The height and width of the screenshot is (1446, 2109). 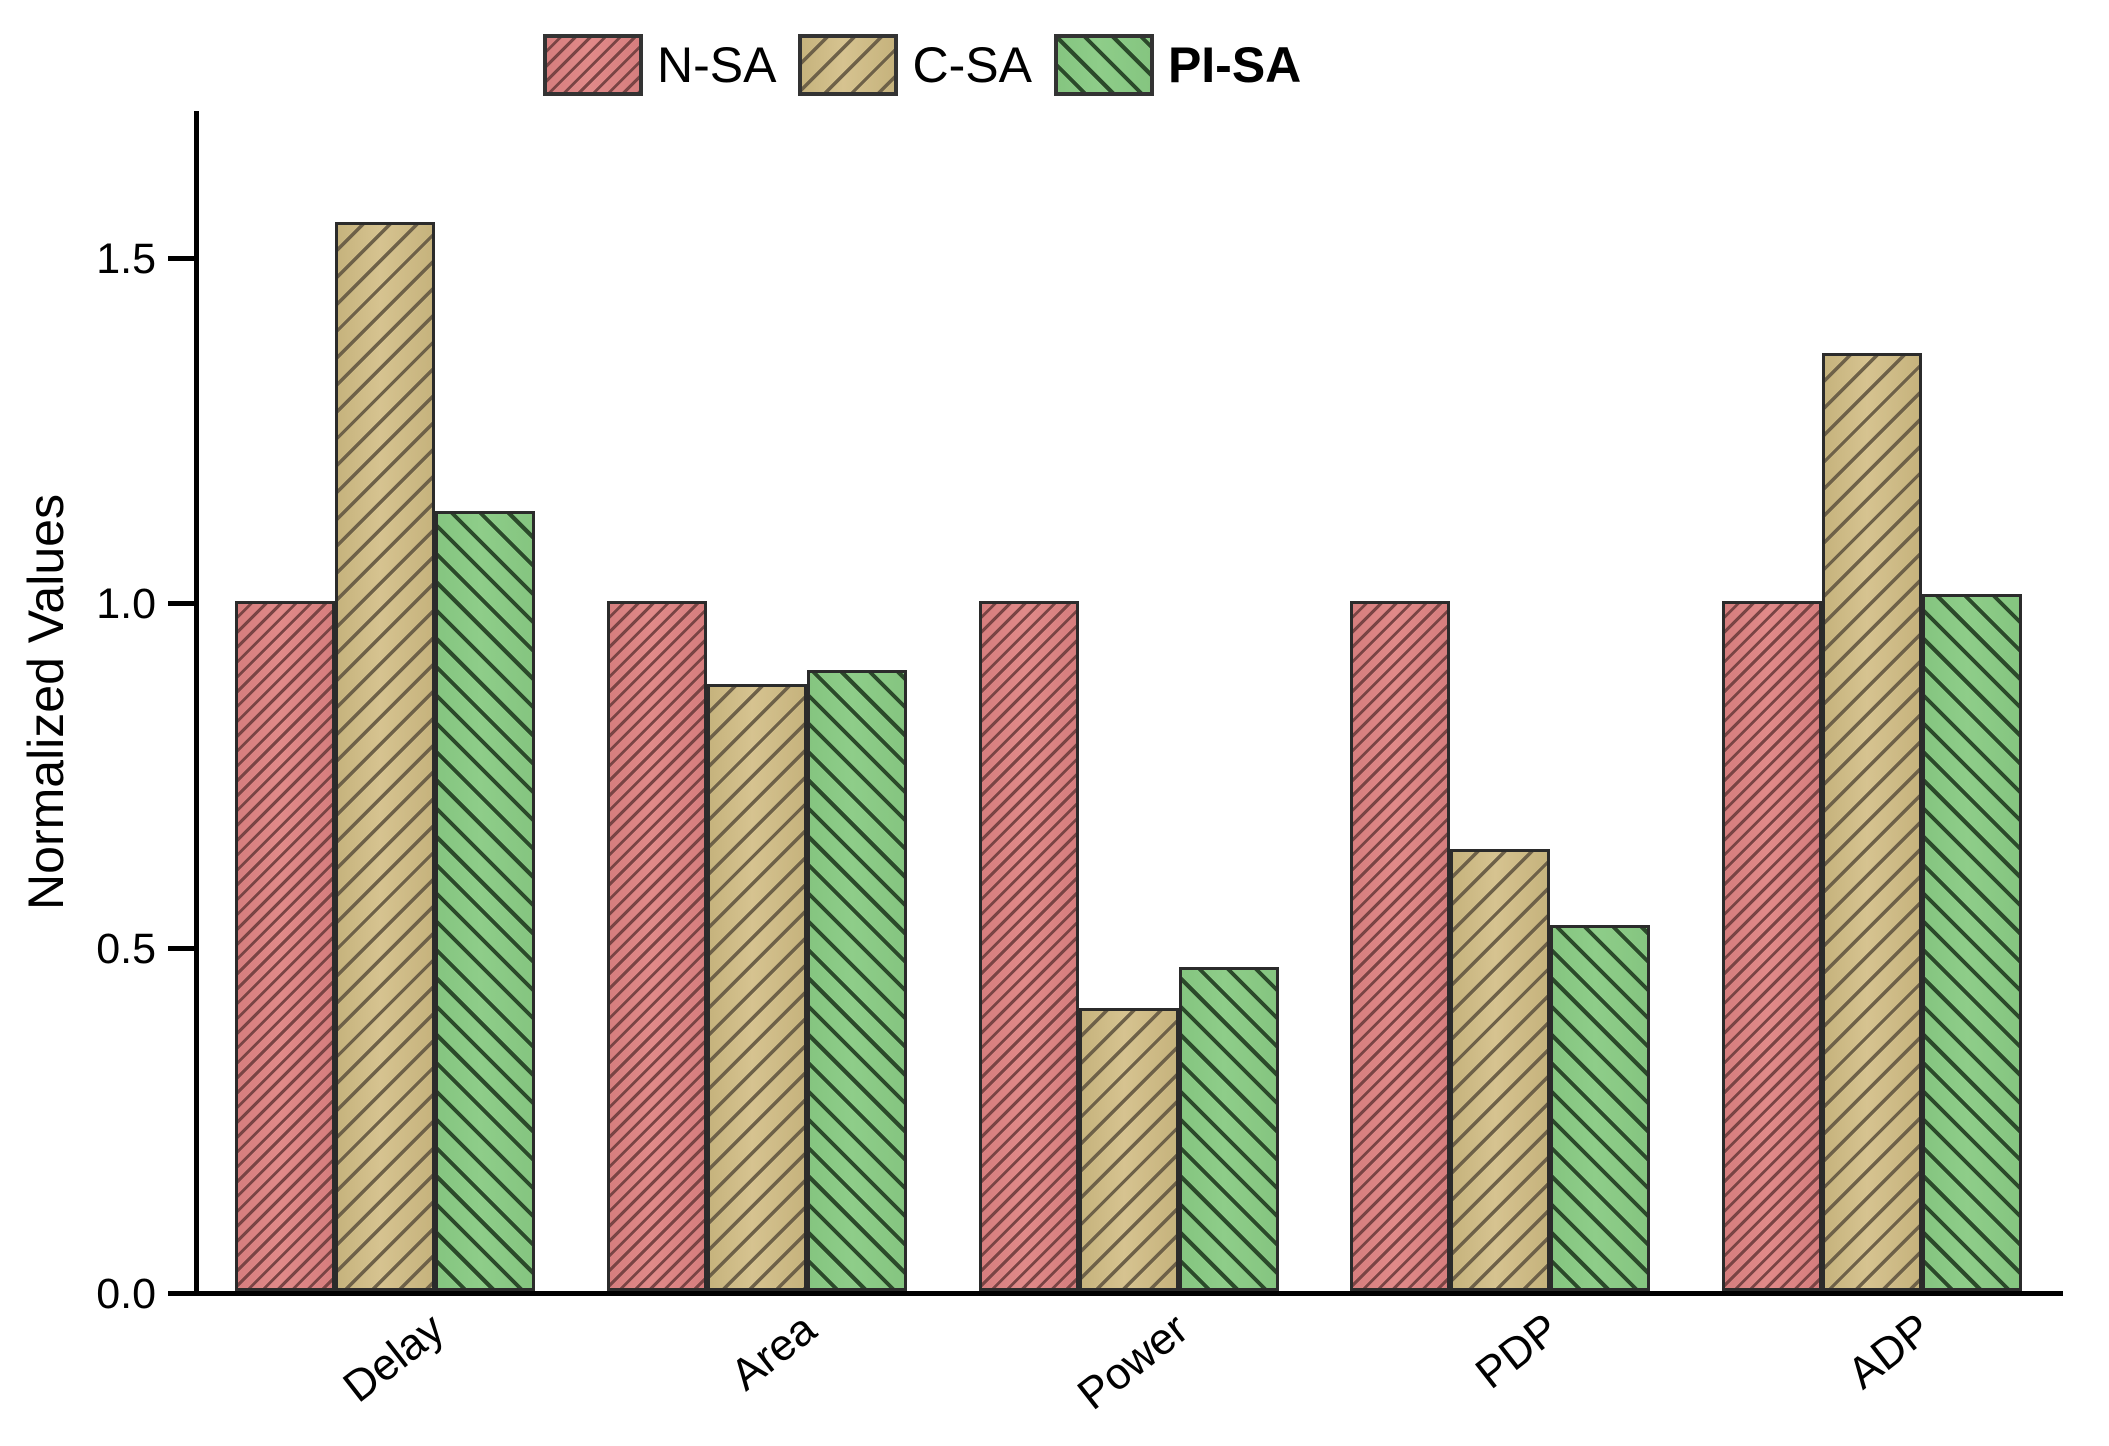 I want to click on legend-item-pi-sa: PI-SA, so click(x=1177, y=65).